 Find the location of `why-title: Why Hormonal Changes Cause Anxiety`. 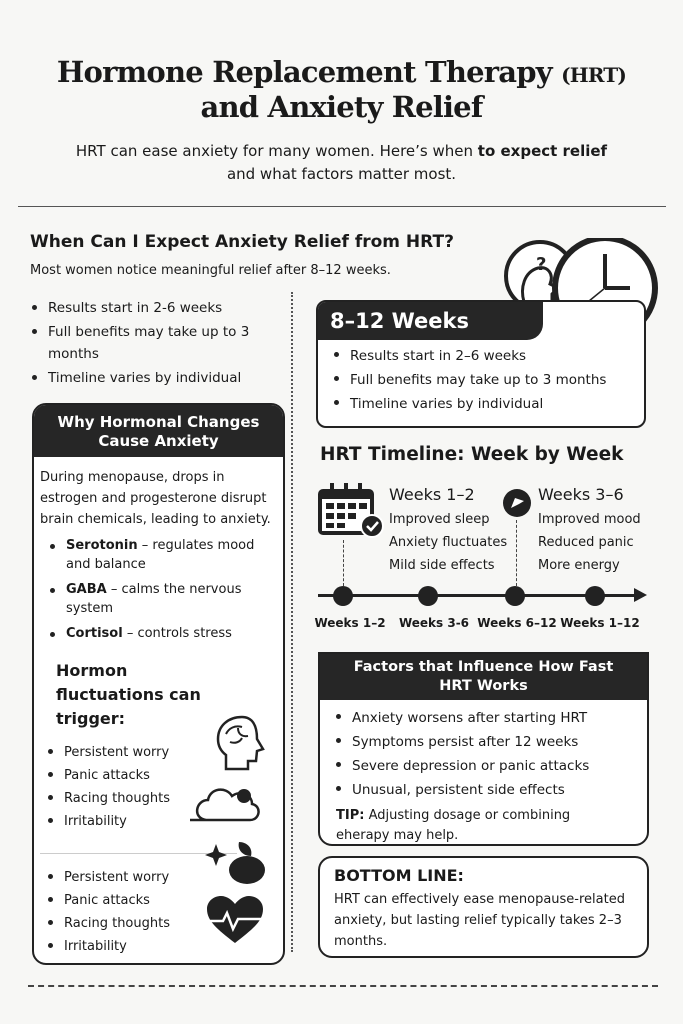

why-title: Why Hormonal Changes Cause Anxiety is located at coordinates (158, 431).